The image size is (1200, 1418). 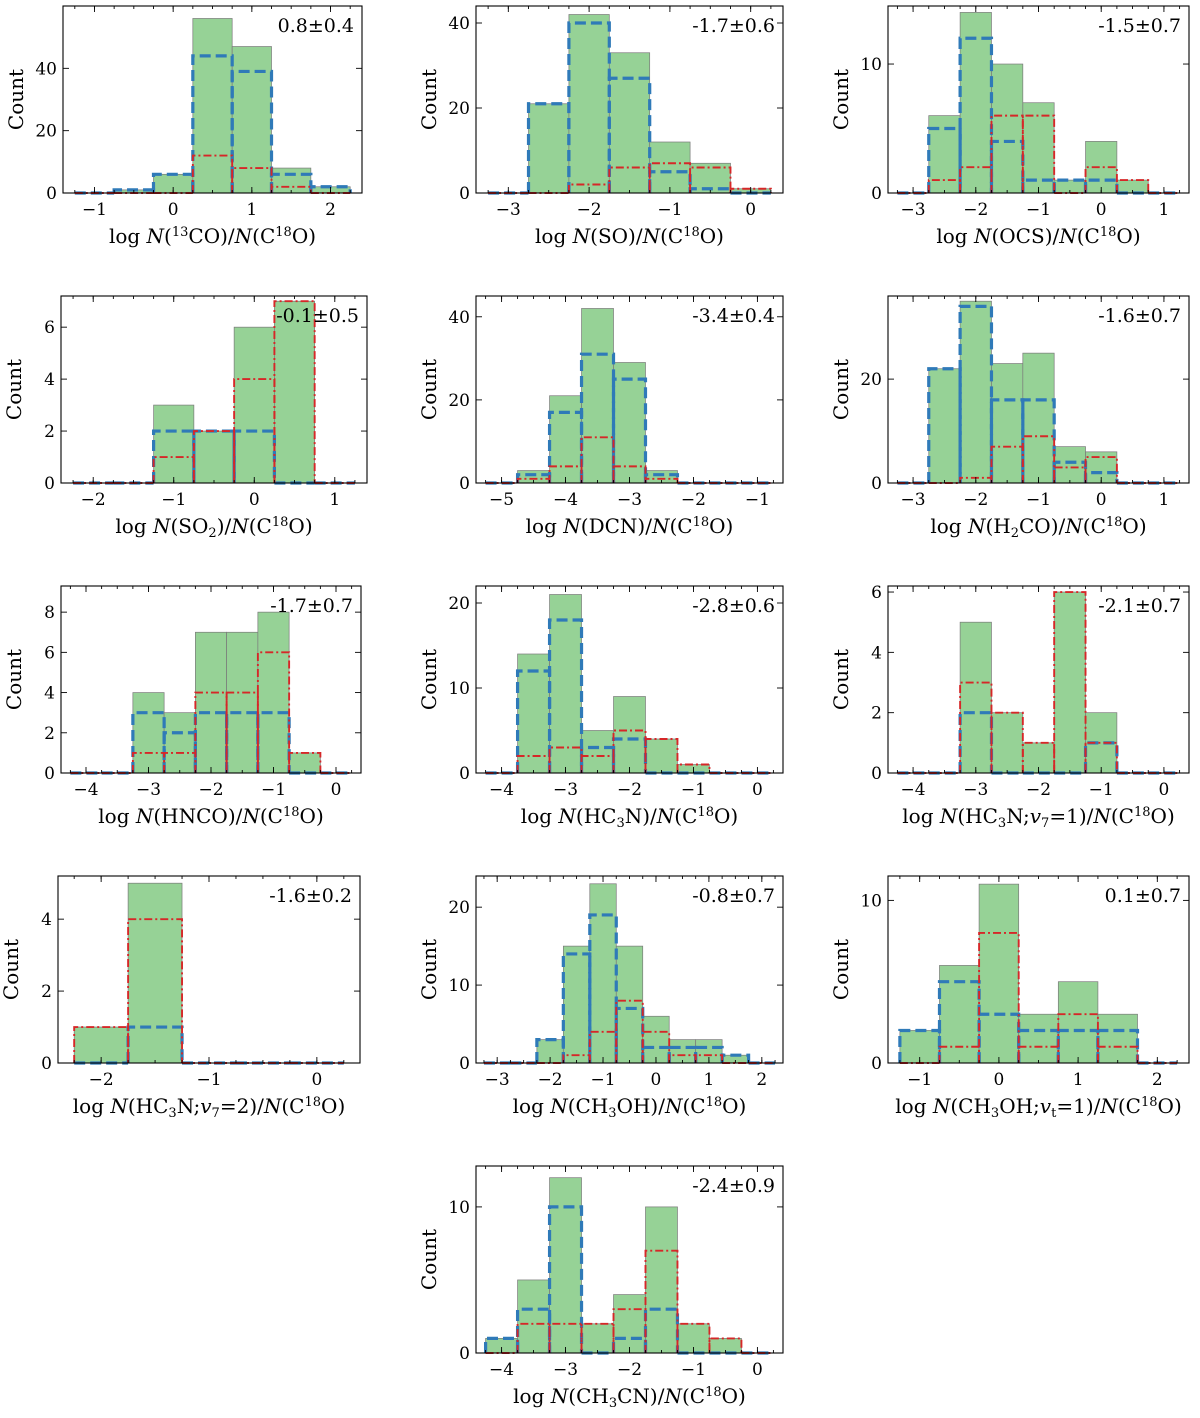 What do you see at coordinates (1038, 817) in the screenshot?
I see `x-axis-label: log N(HC3N;v7=1)/N(C18O)` at bounding box center [1038, 817].